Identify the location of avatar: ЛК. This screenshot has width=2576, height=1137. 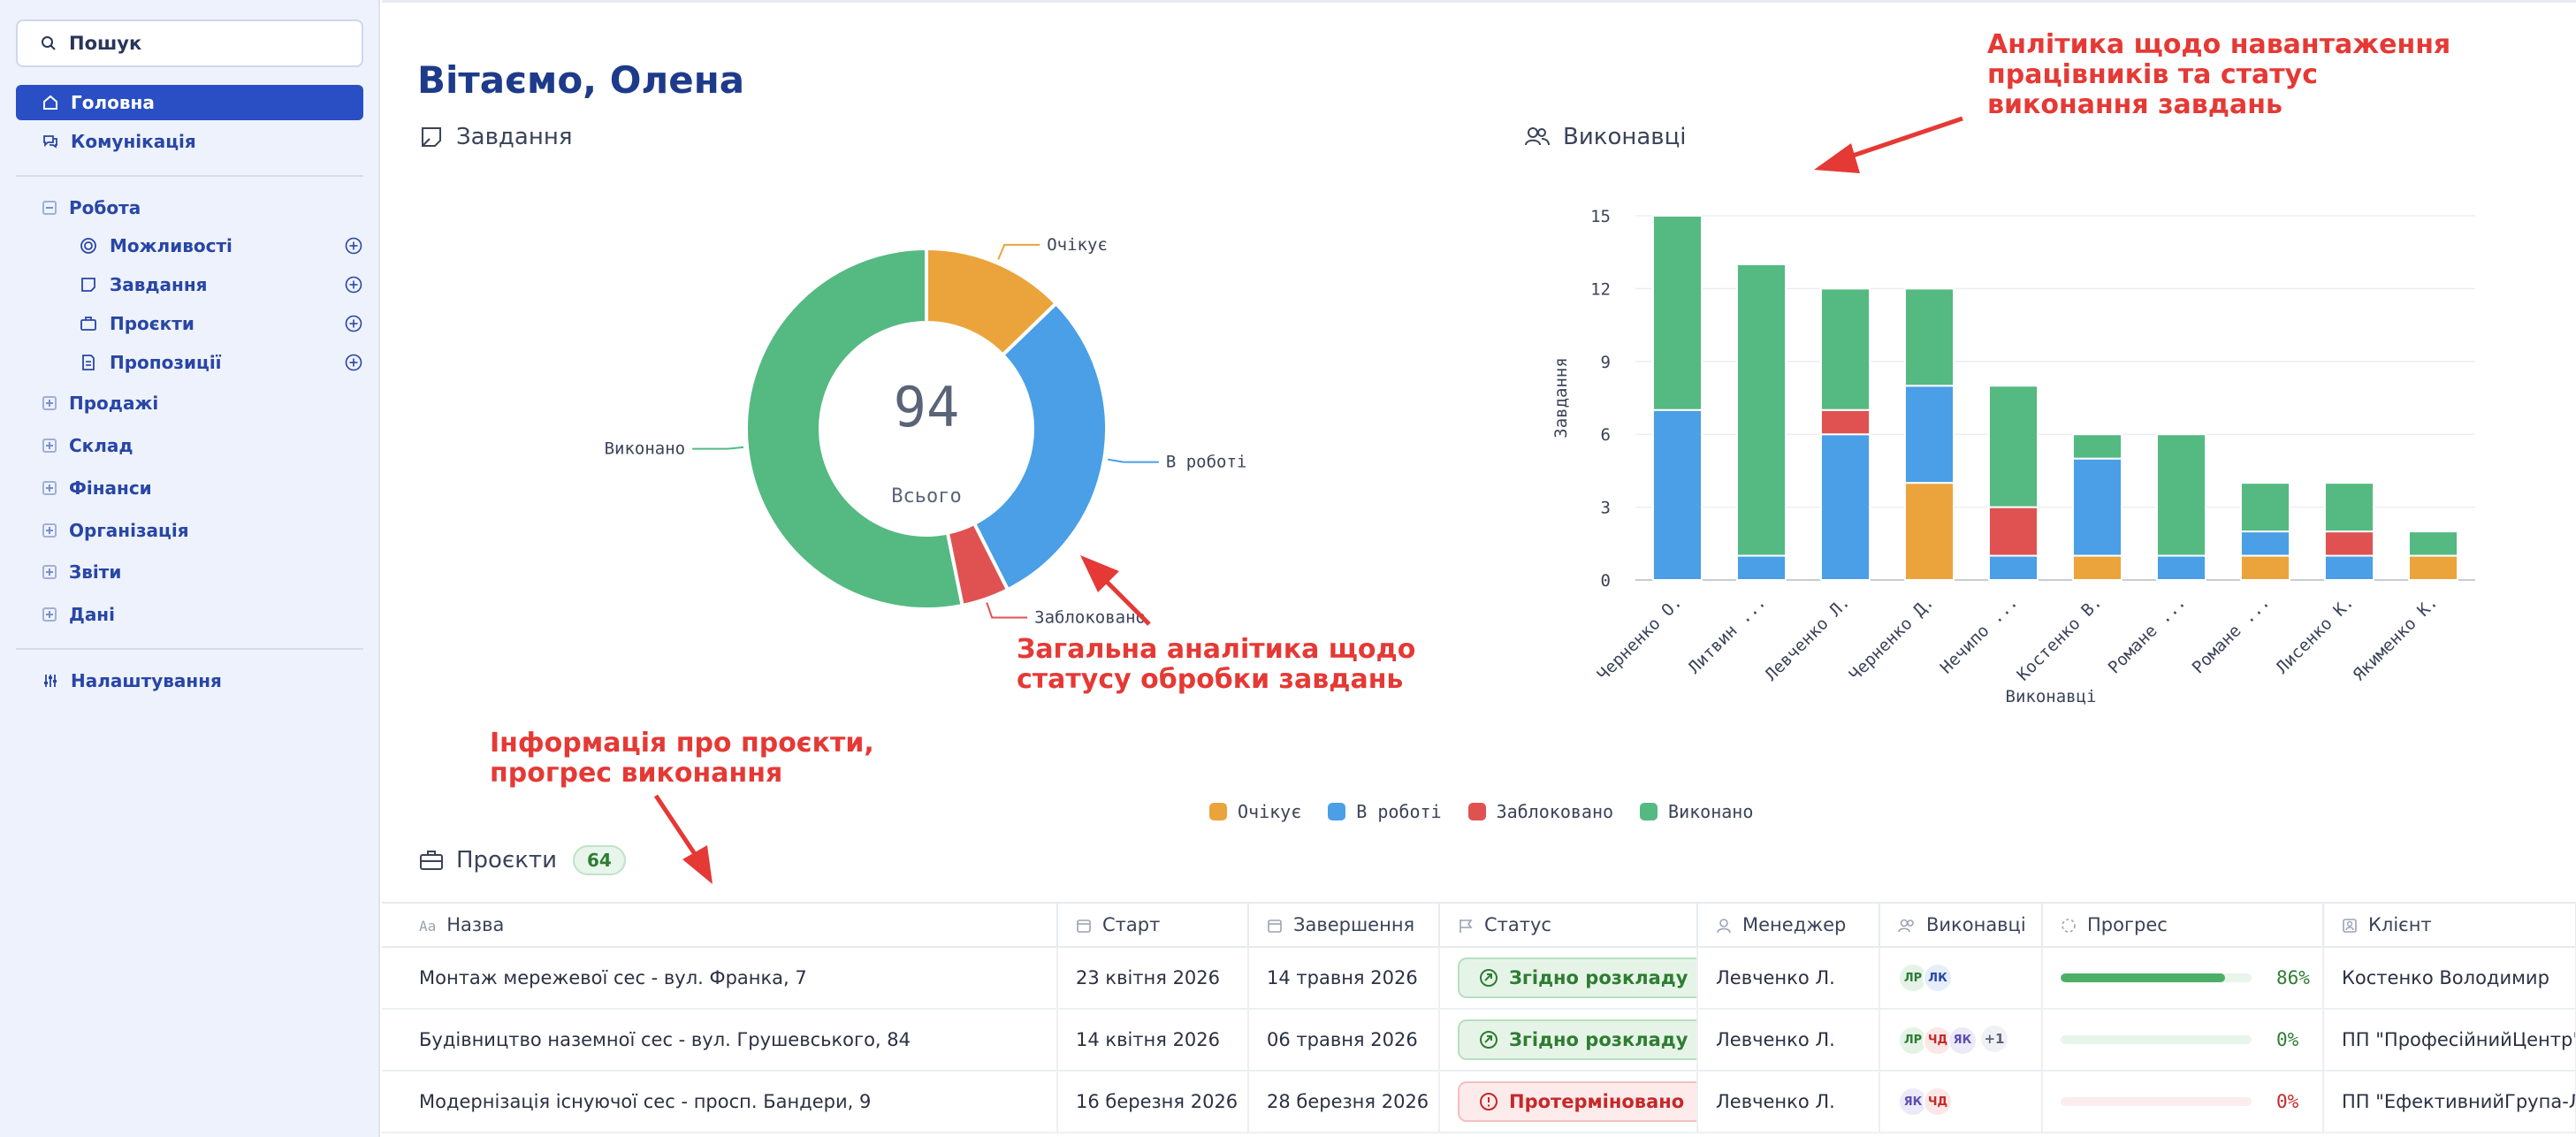
(1938, 978).